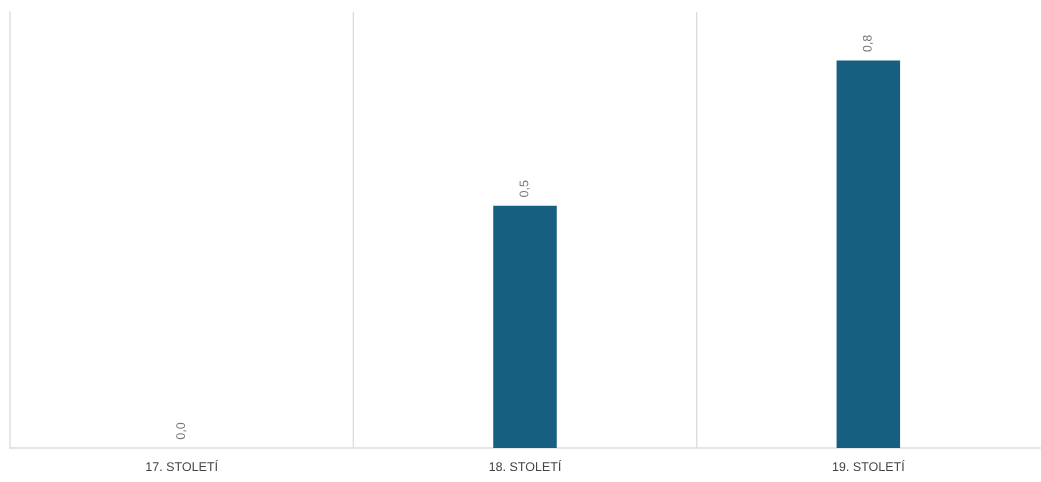  What do you see at coordinates (868, 43) in the screenshot?
I see `data-label: 0,8` at bounding box center [868, 43].